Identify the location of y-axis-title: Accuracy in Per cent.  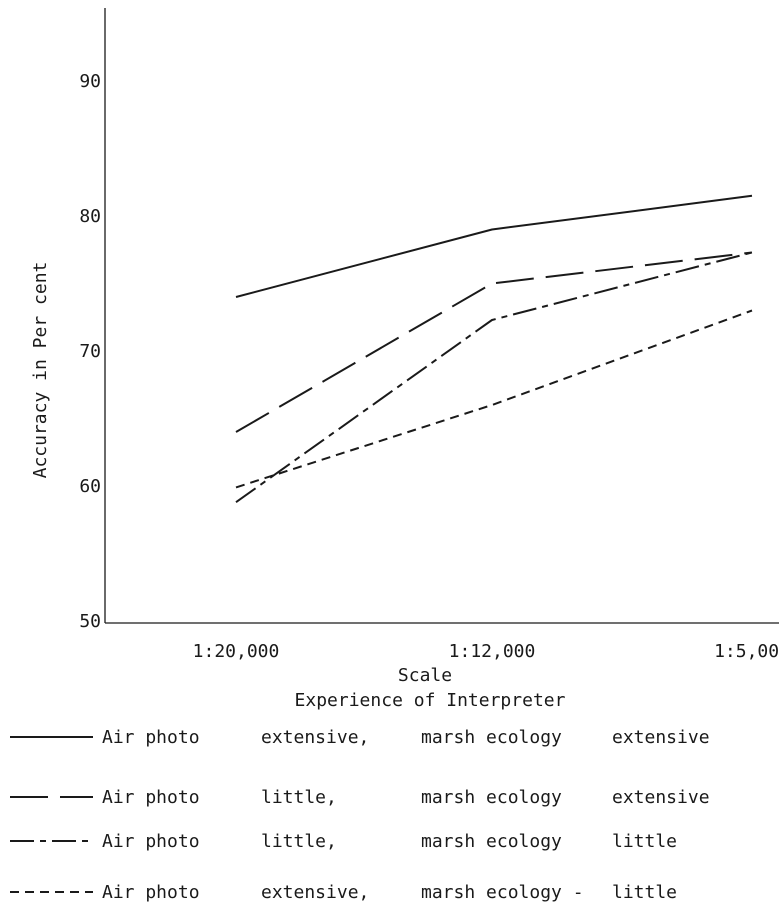
(40, 370).